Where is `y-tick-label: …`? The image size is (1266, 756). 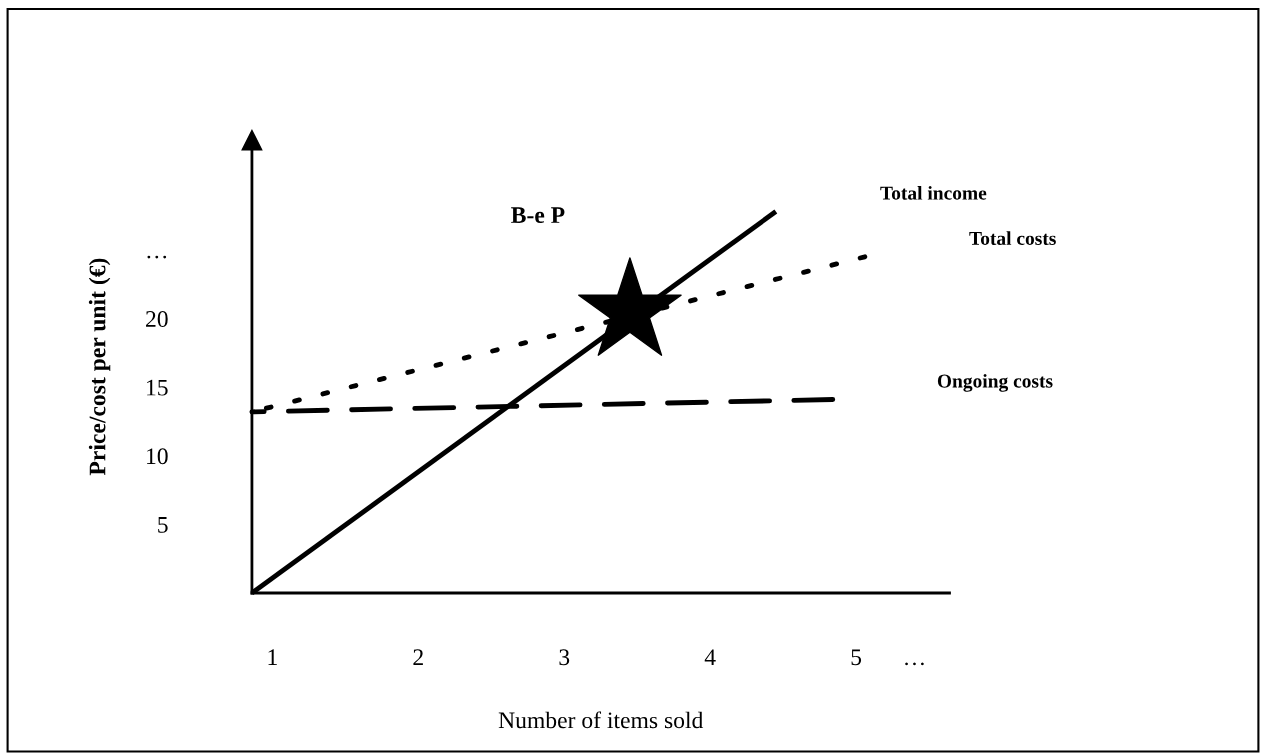 y-tick-label: … is located at coordinates (157, 257).